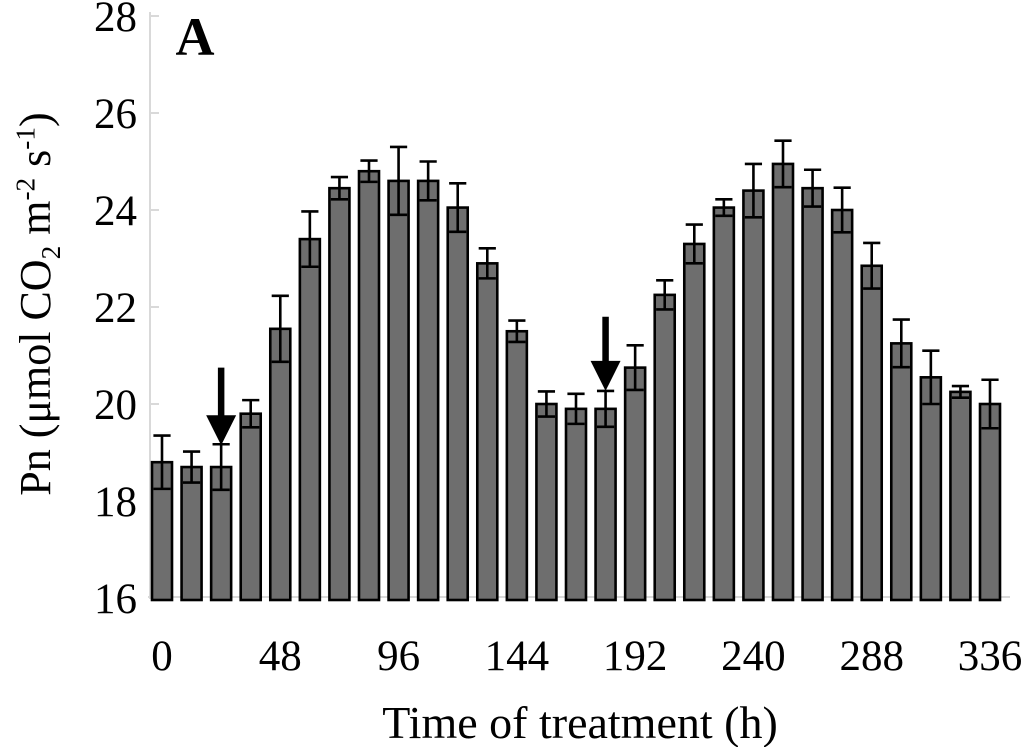 This screenshot has width=1024, height=747. Describe the element at coordinates (35, 223) in the screenshot. I see `y-axis-title-segment: m` at that location.